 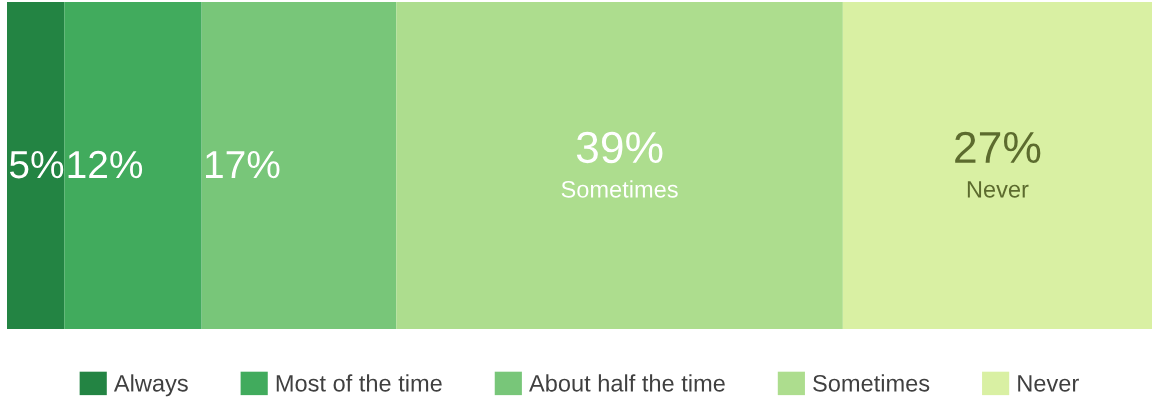 What do you see at coordinates (105, 164) in the screenshot?
I see `data-label: 12%` at bounding box center [105, 164].